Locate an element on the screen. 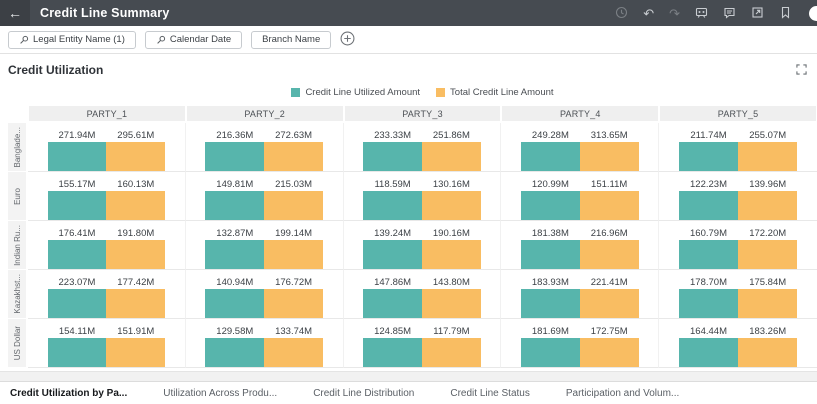  chart-cell: 160.79M 172.20M is located at coordinates (738, 245).